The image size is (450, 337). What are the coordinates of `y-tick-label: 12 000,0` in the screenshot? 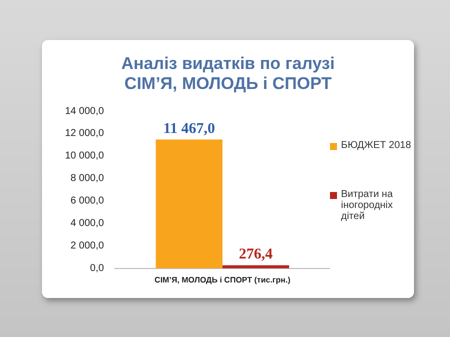 It's located at (84, 134).